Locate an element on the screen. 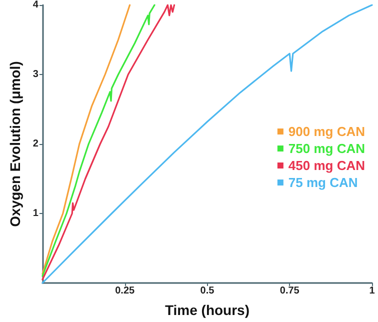 This screenshot has height=322, width=378. x-tick-label: 0.5 is located at coordinates (207, 291).